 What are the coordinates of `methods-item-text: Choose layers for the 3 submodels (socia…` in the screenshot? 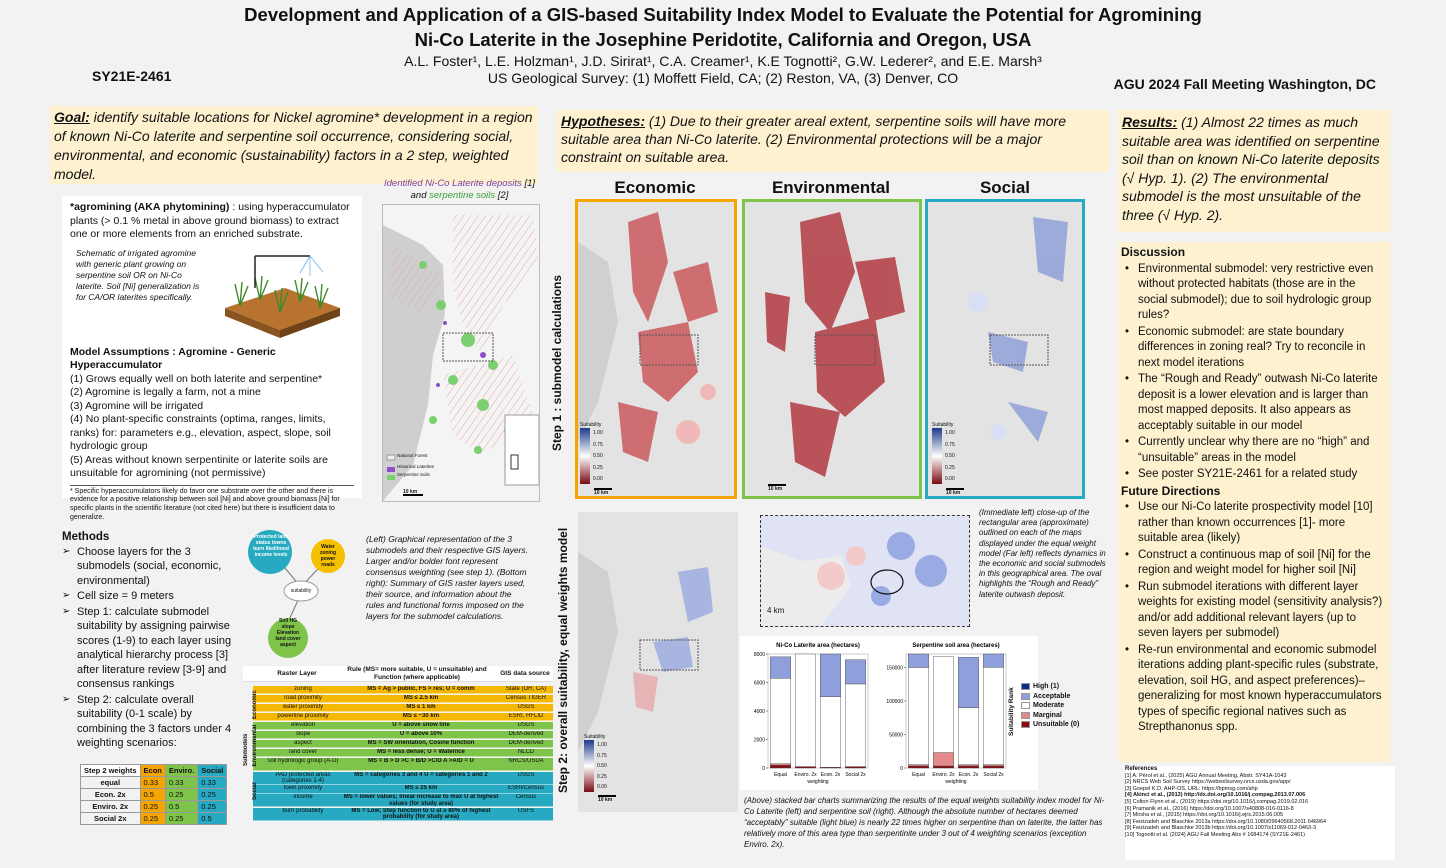 It's located at (149, 566).